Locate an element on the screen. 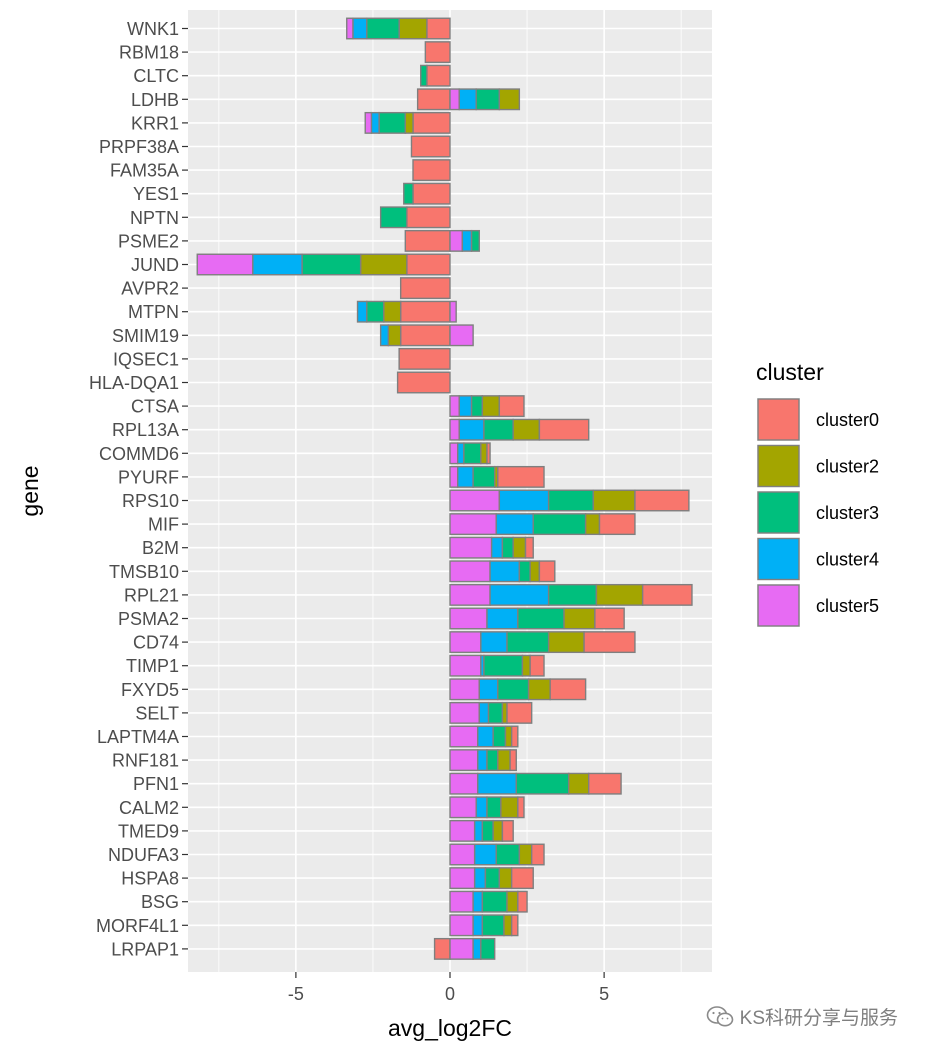 The width and height of the screenshot is (926, 1056). bar-segment-MORF4L1-cluster2 is located at coordinates (508, 925).